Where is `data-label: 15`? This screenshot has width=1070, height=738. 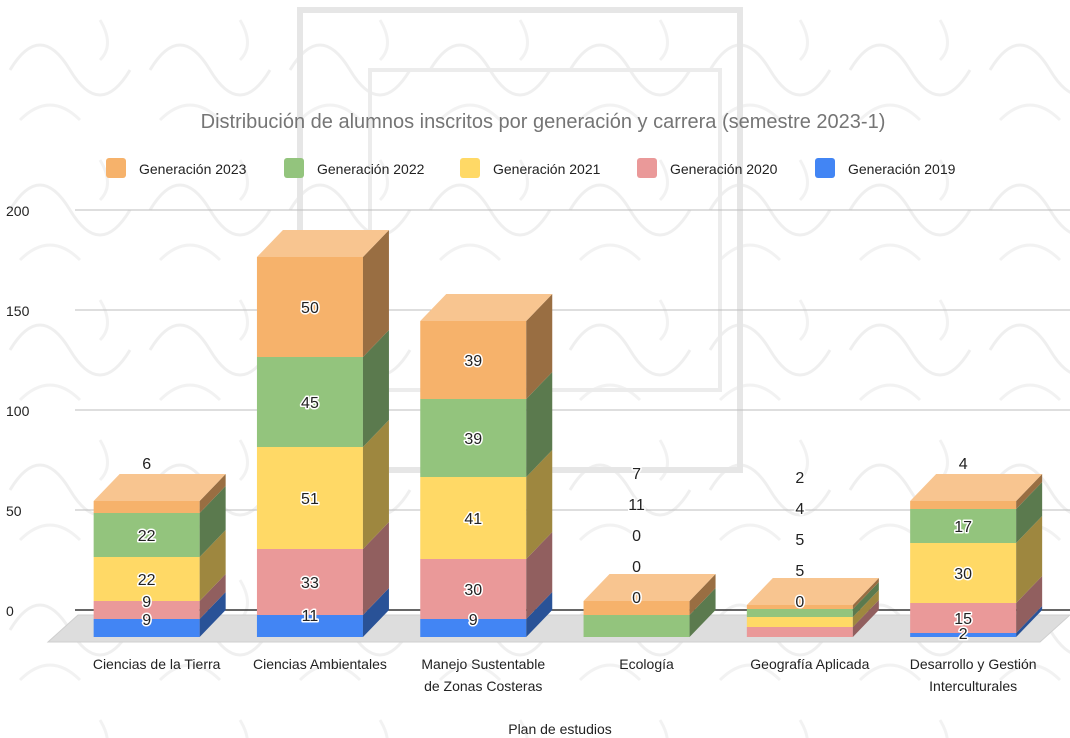 data-label: 15 is located at coordinates (963, 619).